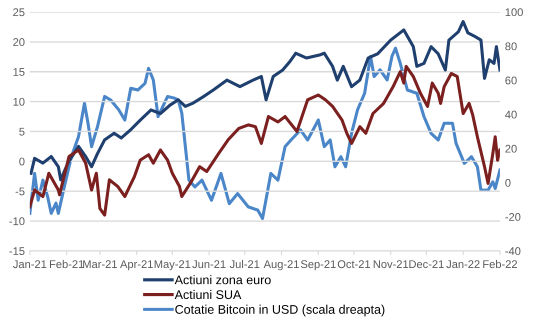 The height and width of the screenshot is (325, 533). Describe the element at coordinates (500, 264) in the screenshot. I see `x-tick-label: Feb-22` at that location.